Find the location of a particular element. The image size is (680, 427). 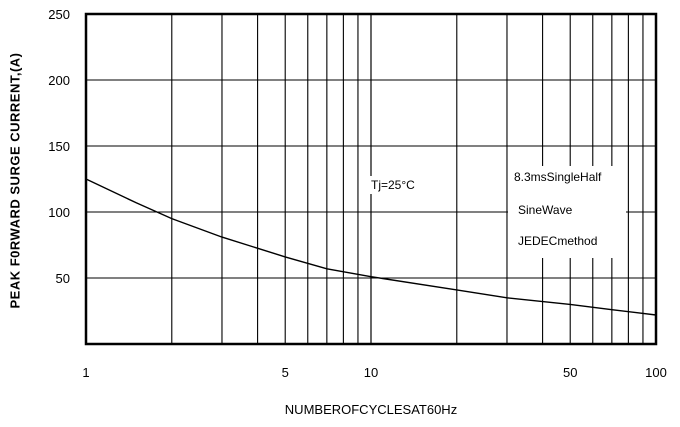

x-tick-label: 50 is located at coordinates (570, 372).